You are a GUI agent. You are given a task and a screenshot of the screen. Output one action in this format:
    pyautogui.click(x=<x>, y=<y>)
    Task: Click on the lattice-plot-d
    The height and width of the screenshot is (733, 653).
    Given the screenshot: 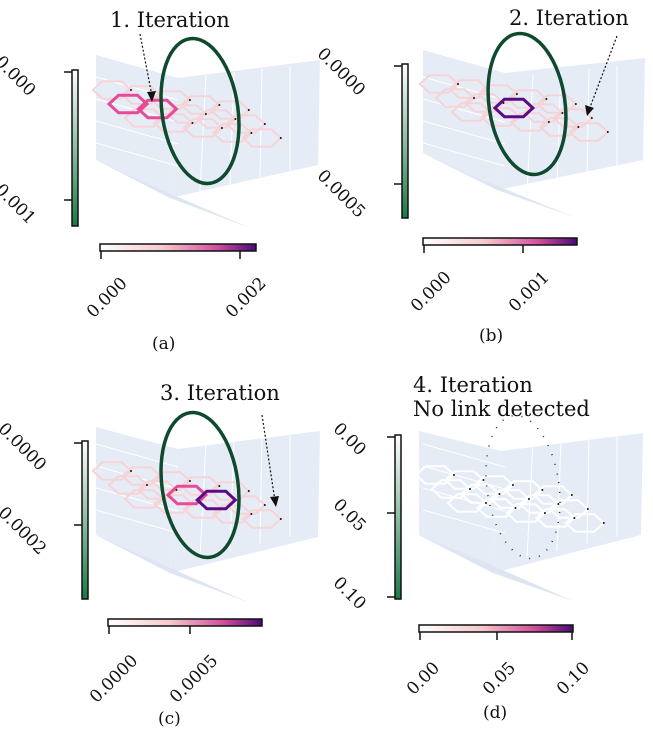 What is the action you would take?
    pyautogui.click(x=515, y=527)
    